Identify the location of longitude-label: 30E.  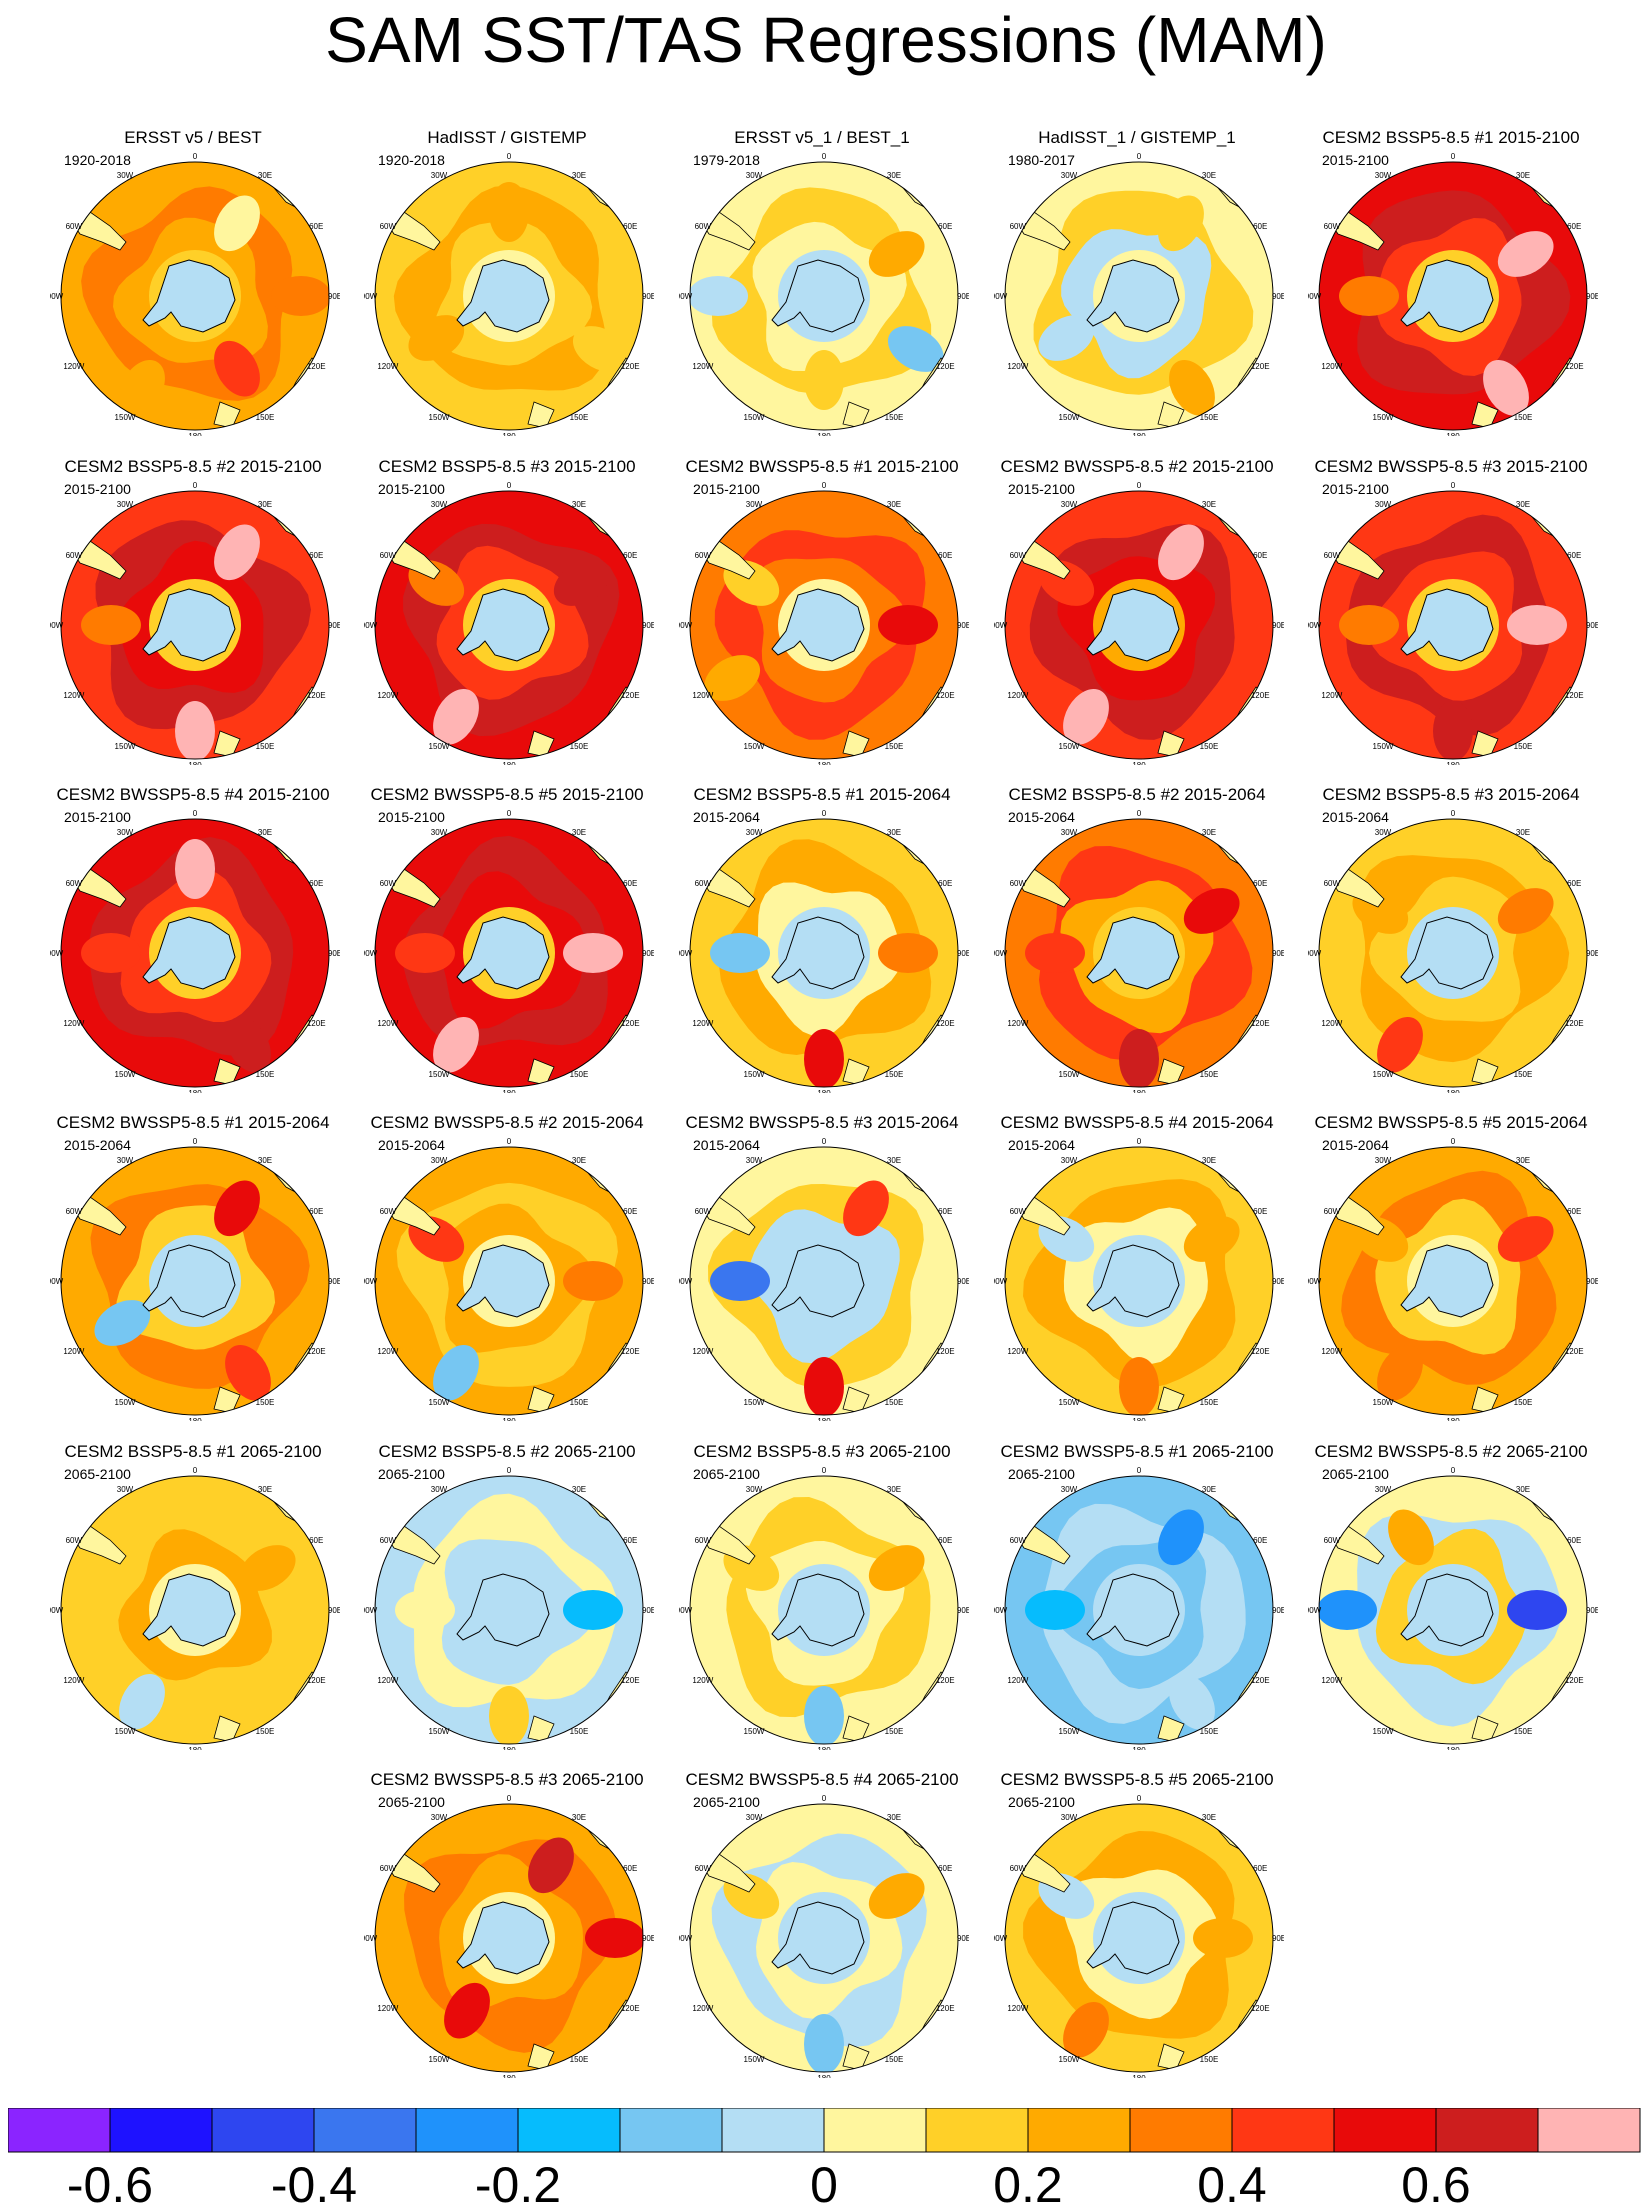
(1209, 504).